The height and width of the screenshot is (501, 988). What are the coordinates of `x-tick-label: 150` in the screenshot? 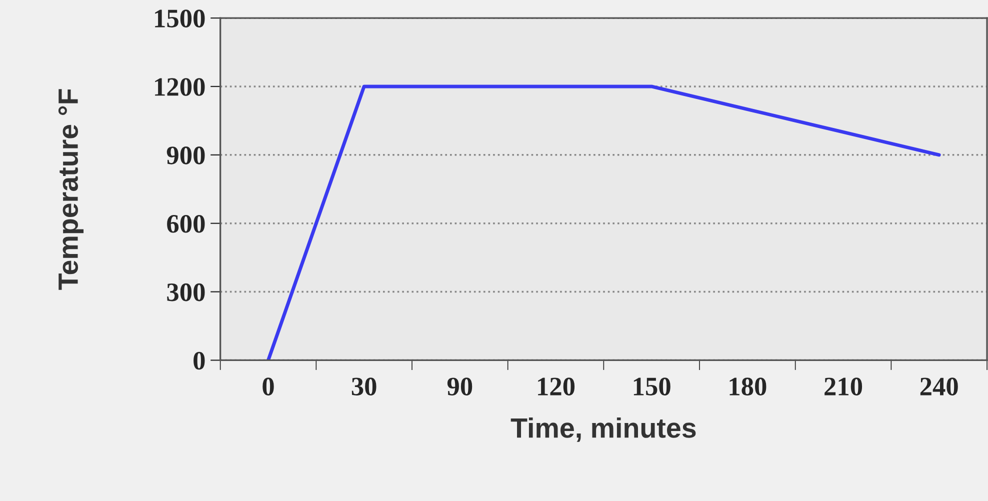 It's located at (652, 387).